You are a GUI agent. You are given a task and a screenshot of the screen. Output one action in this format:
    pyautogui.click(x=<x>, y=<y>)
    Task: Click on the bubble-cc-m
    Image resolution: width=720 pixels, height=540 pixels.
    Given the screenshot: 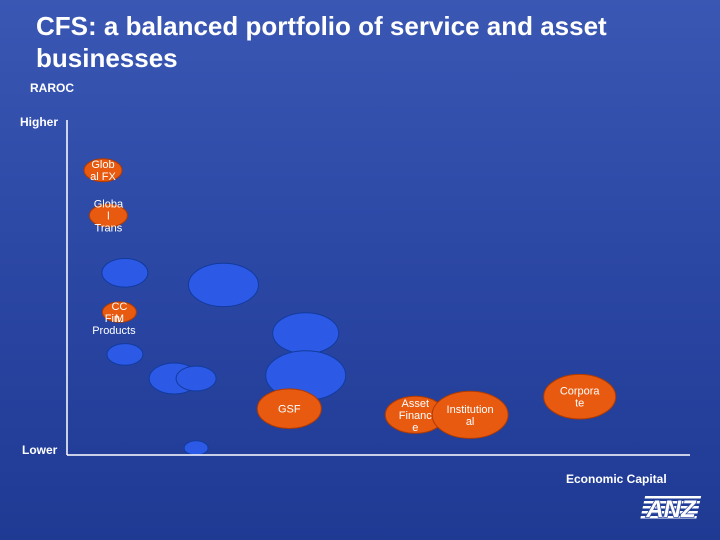 What is the action you would take?
    pyautogui.click(x=119, y=312)
    